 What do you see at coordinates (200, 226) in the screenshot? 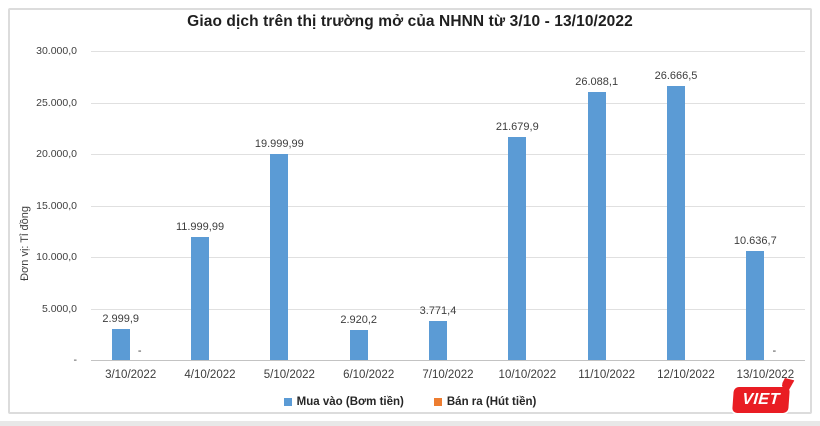
I see `bar-value-label: 11.999,99` at bounding box center [200, 226].